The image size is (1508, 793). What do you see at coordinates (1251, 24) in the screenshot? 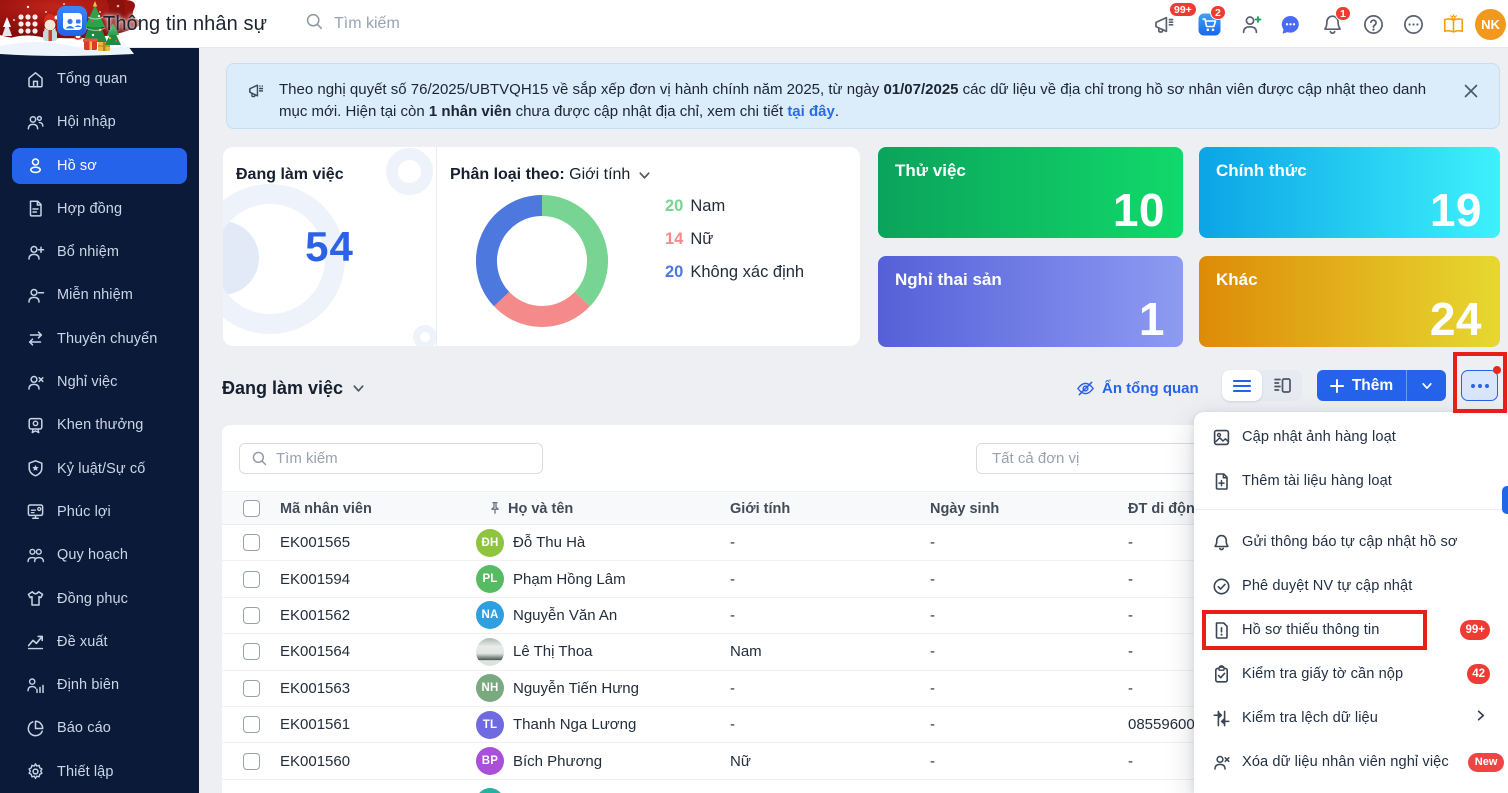
I see `user-add-icon` at bounding box center [1251, 24].